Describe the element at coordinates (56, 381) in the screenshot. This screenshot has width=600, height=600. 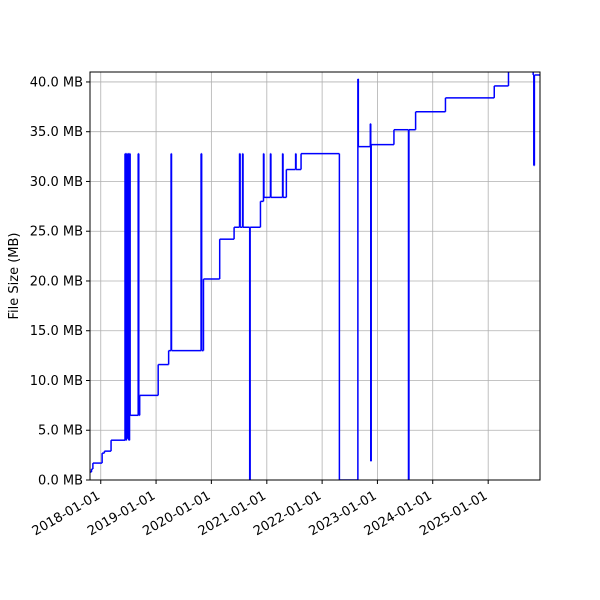
I see `y-tick-label: 10.0 MB` at that location.